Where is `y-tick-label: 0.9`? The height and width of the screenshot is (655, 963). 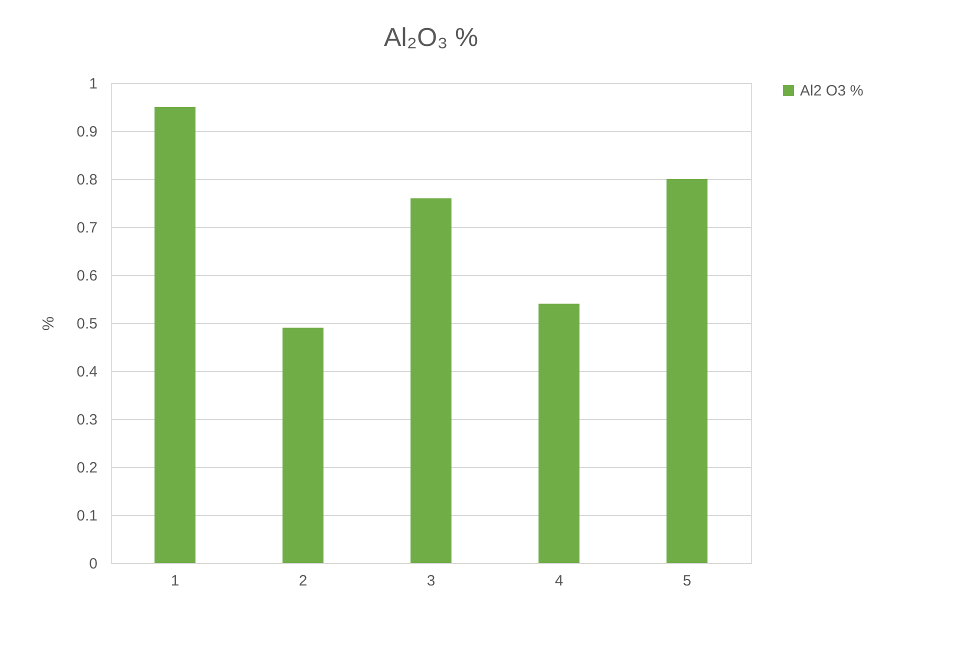
y-tick-label: 0.9 is located at coordinates (87, 132).